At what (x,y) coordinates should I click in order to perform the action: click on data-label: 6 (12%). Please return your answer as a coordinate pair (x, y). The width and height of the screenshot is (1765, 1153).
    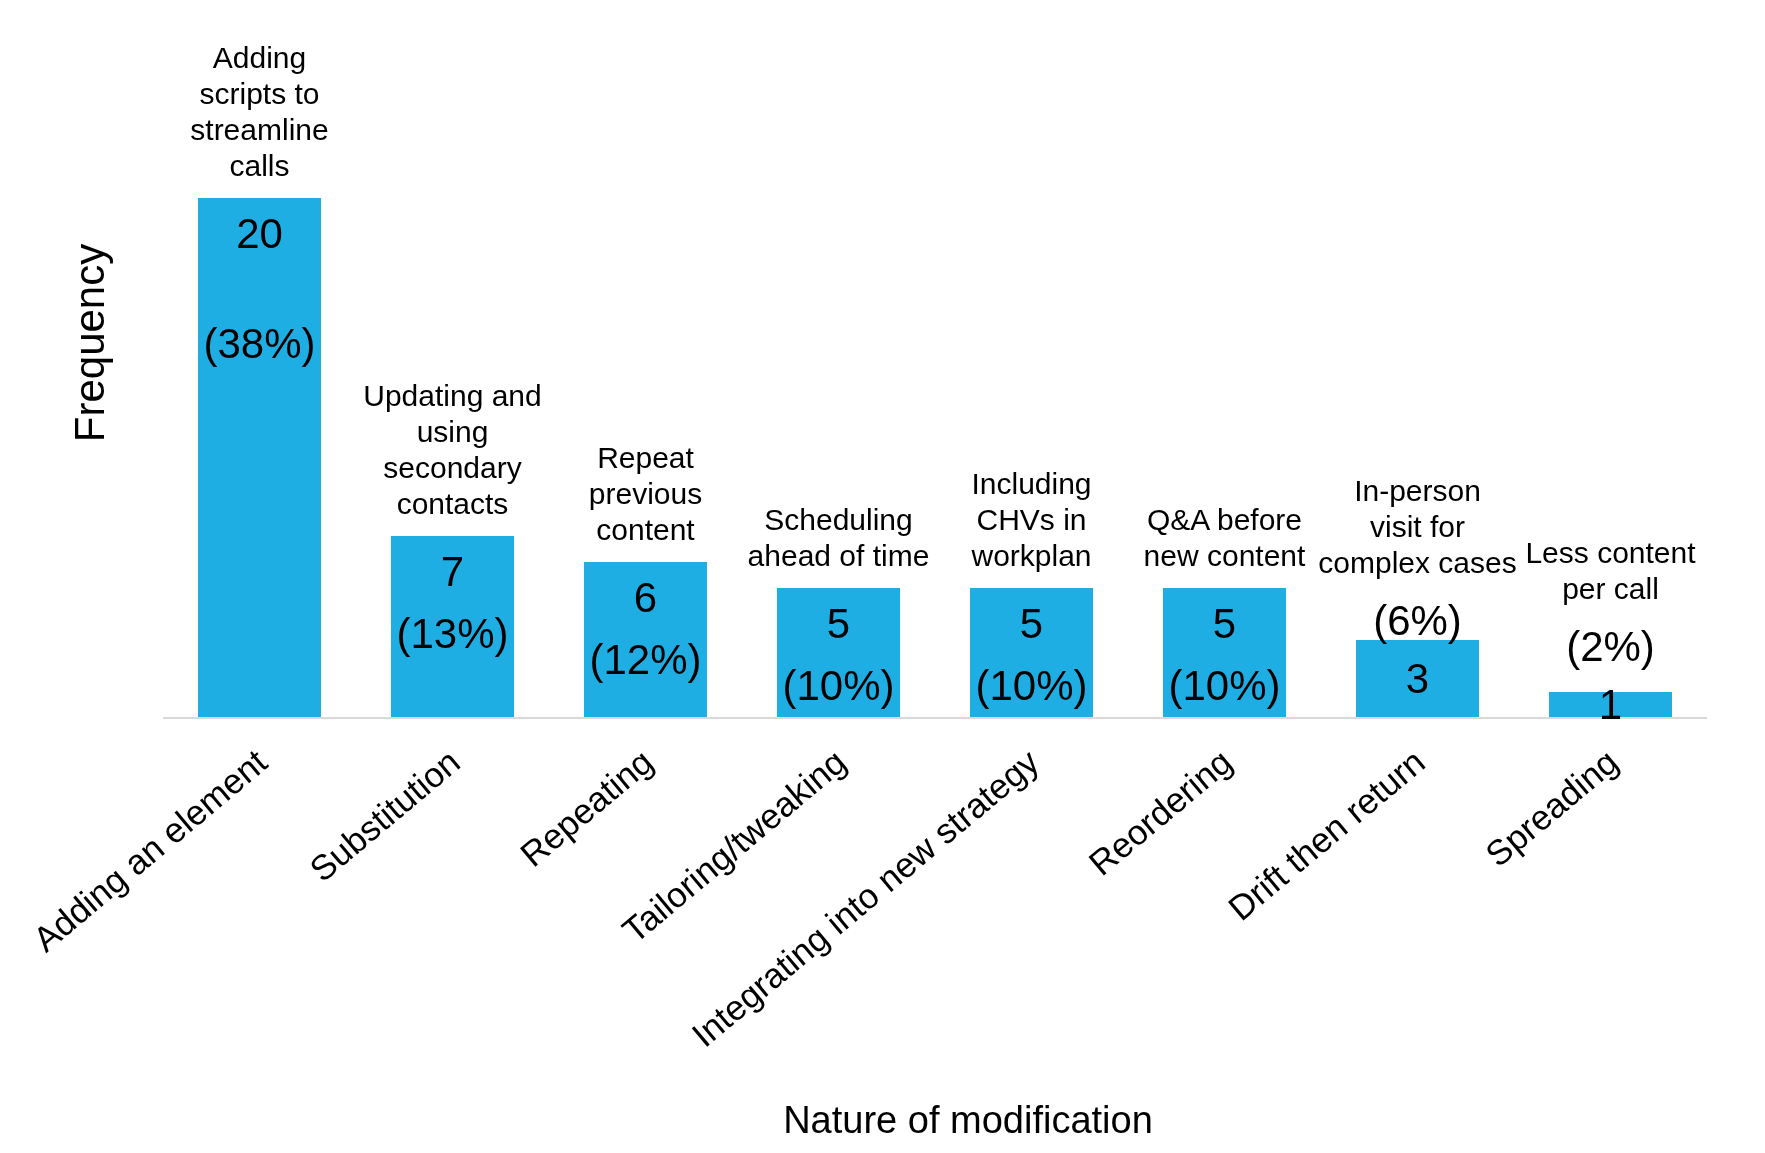
    Looking at the image, I should click on (645, 628).